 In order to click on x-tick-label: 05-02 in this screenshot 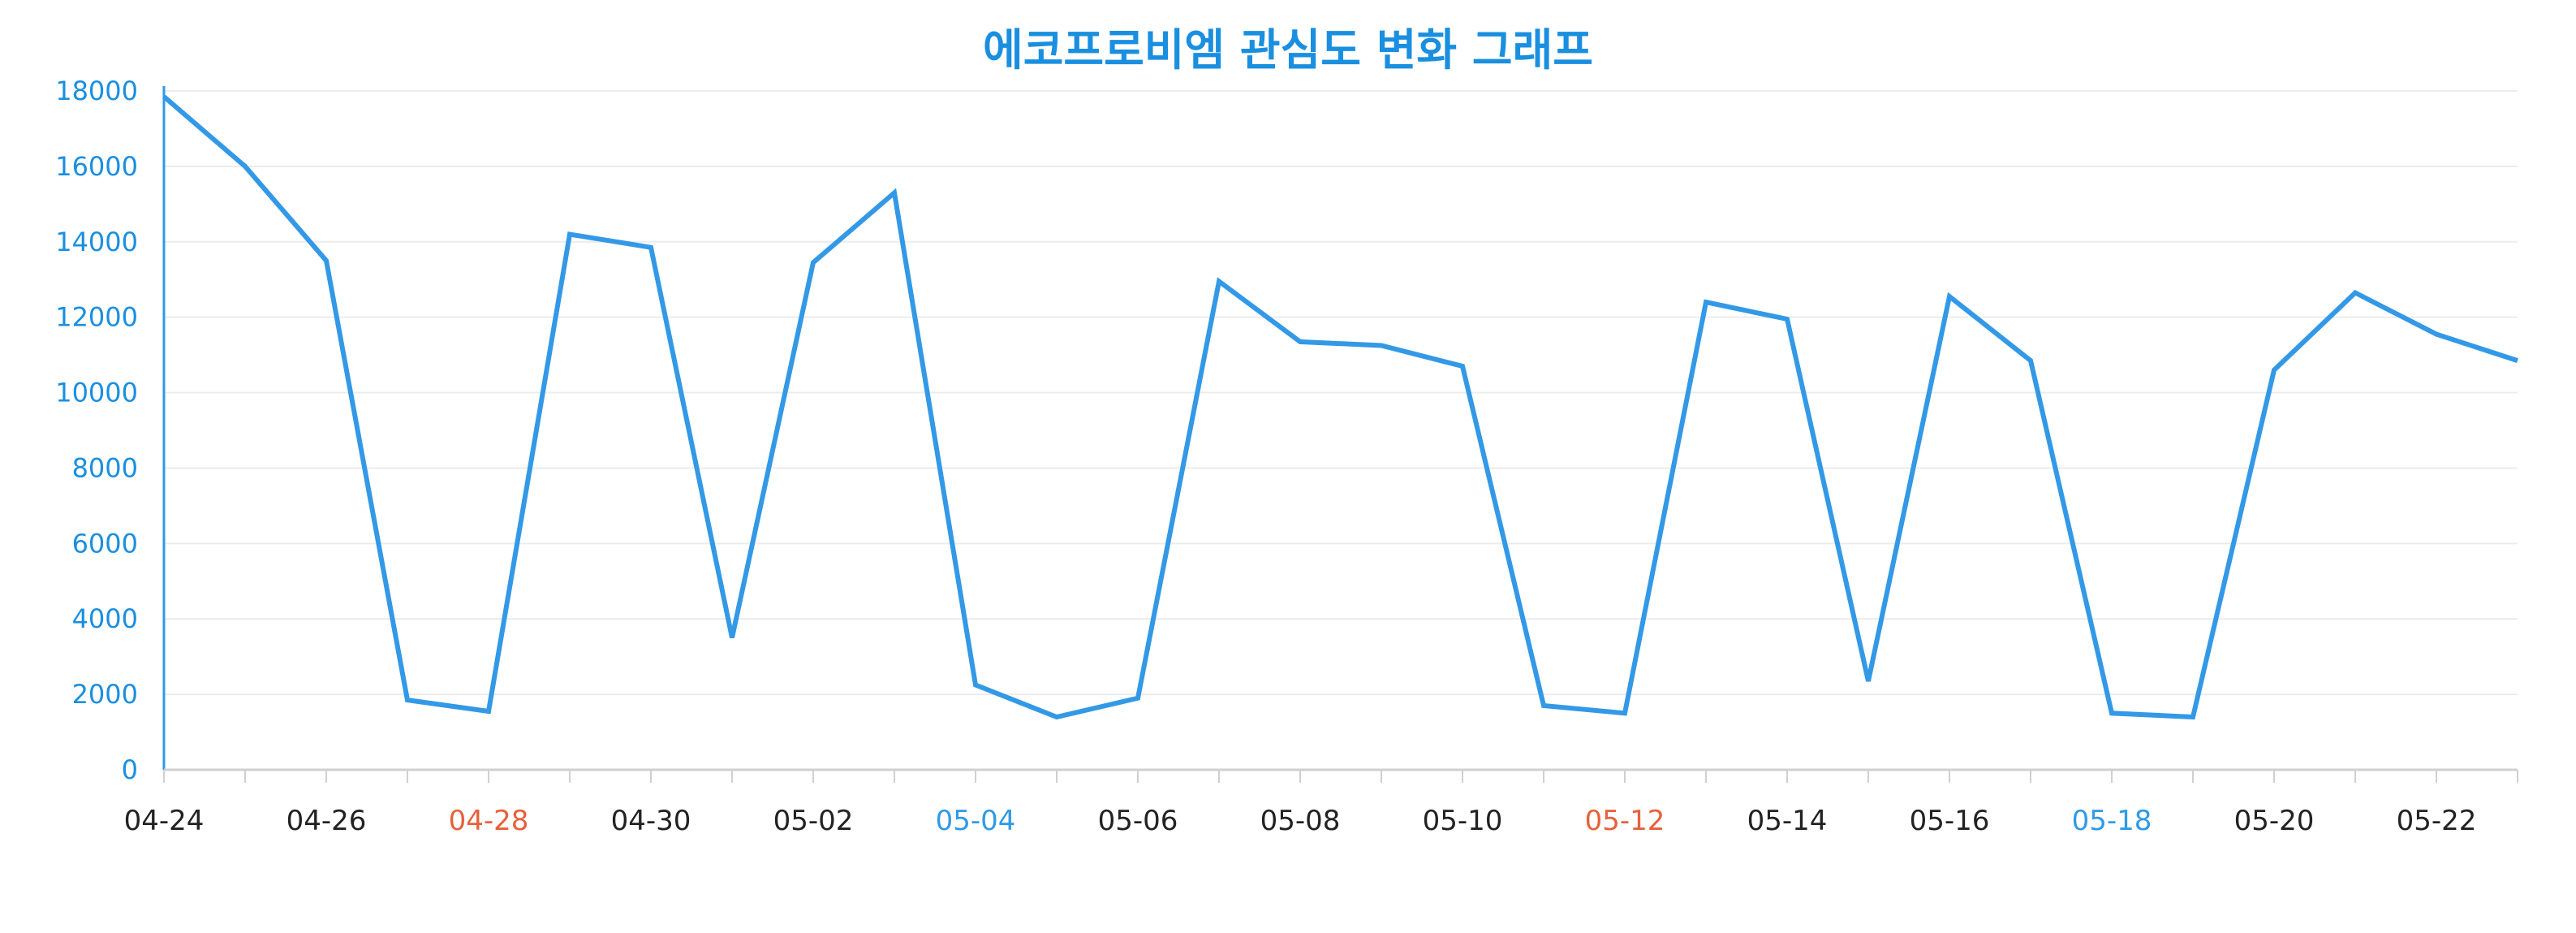, I will do `click(814, 821)`.